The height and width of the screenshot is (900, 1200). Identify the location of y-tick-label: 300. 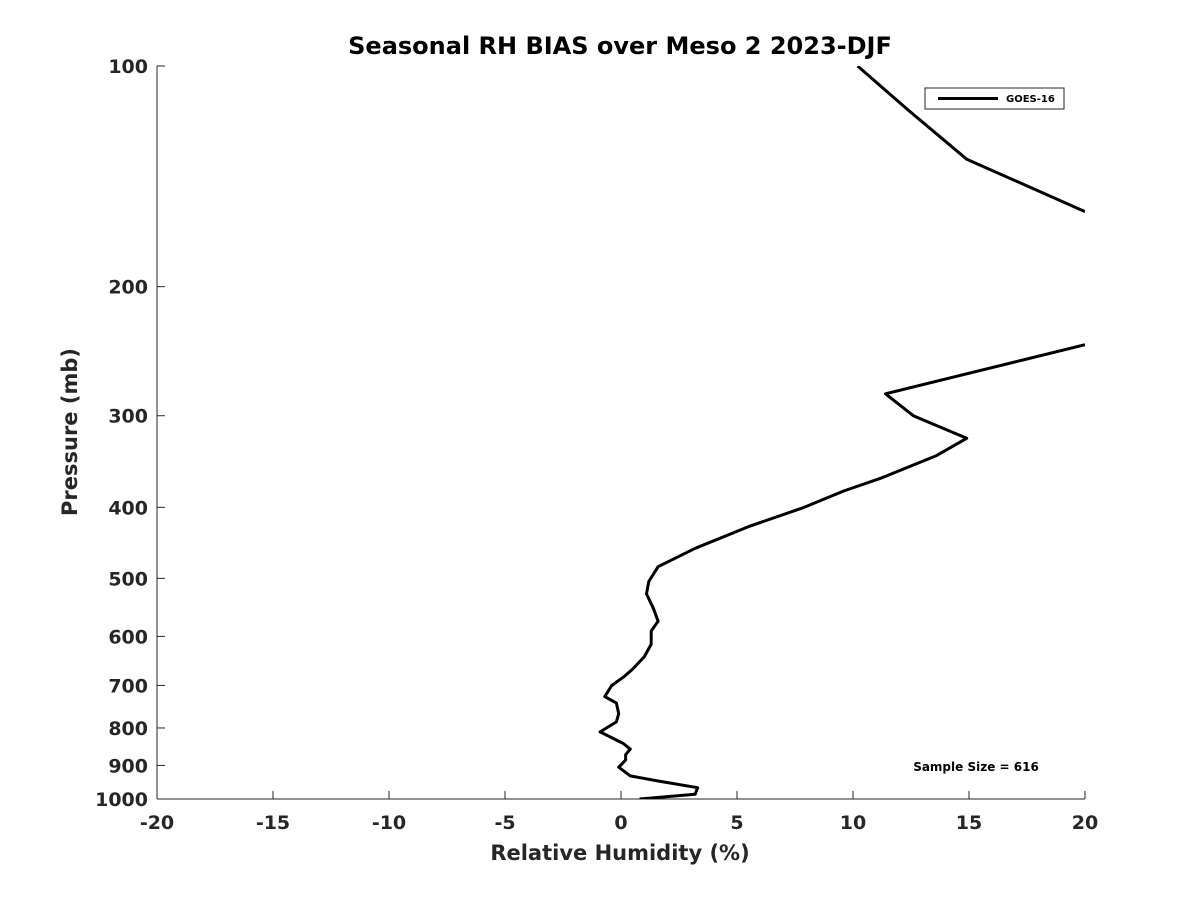
(128, 417).